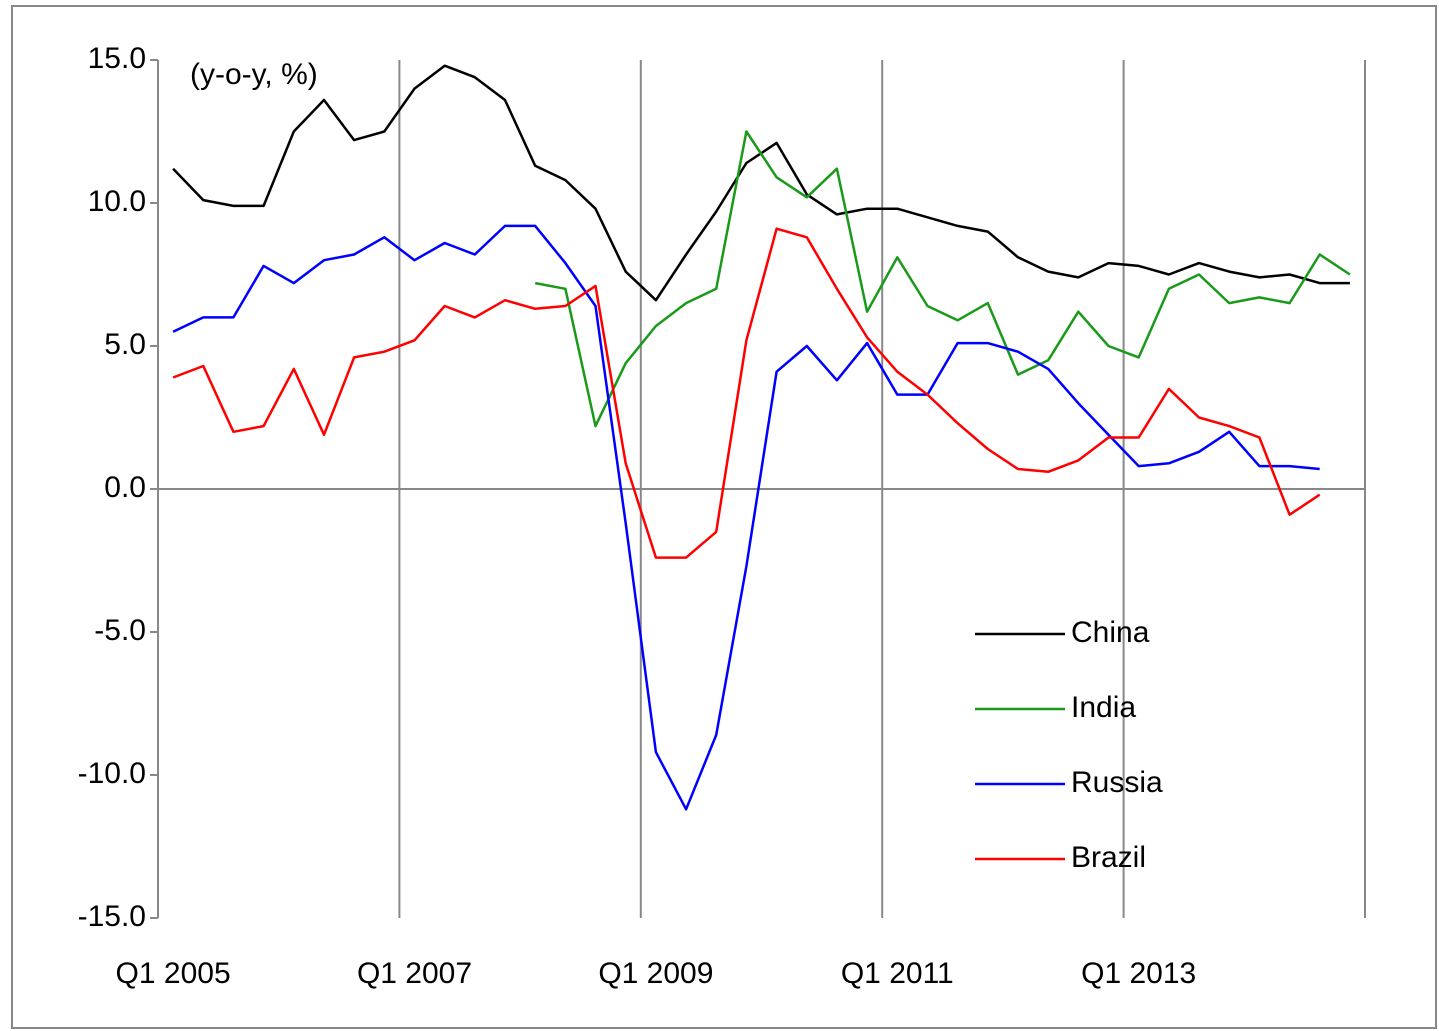 The width and height of the screenshot is (1439, 1031). Describe the element at coordinates (173, 973) in the screenshot. I see `x-tick-label: Q1 2005` at that location.